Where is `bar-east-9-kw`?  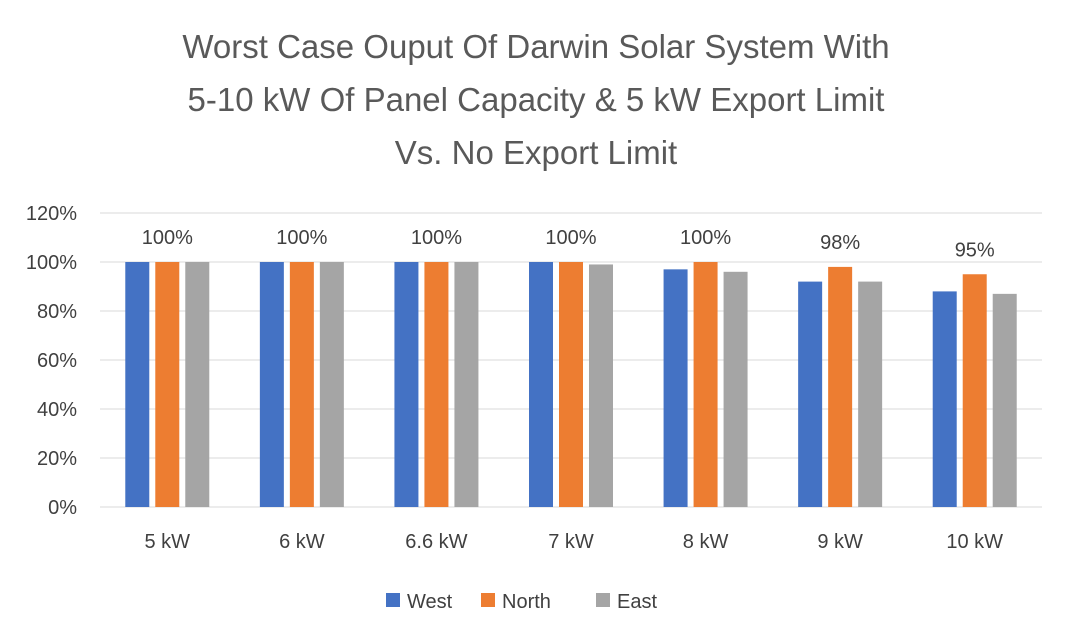 bar-east-9-kw is located at coordinates (870, 394).